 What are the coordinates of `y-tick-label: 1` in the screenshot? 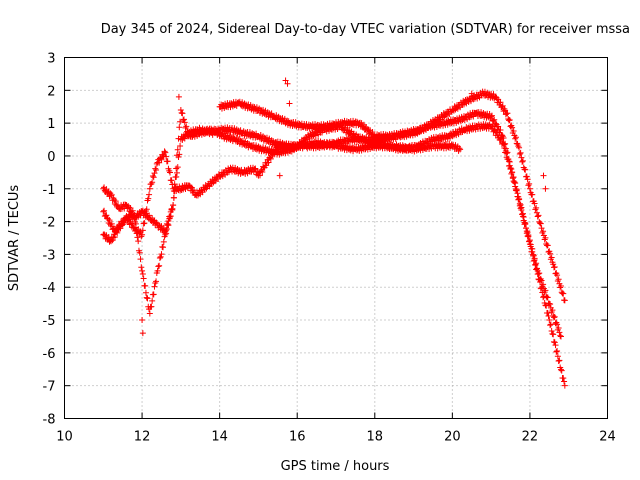 It's located at (51, 124).